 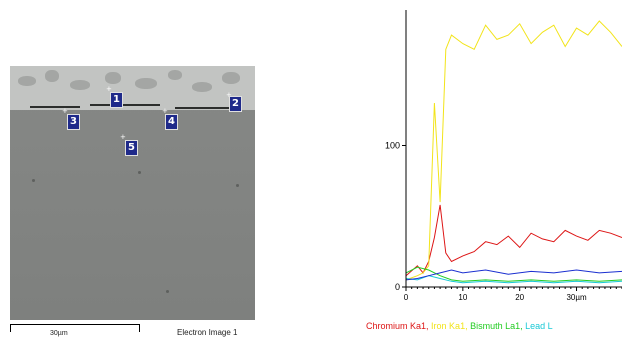 What do you see at coordinates (397, 287) in the screenshot?
I see `y-tick-label: 0` at bounding box center [397, 287].